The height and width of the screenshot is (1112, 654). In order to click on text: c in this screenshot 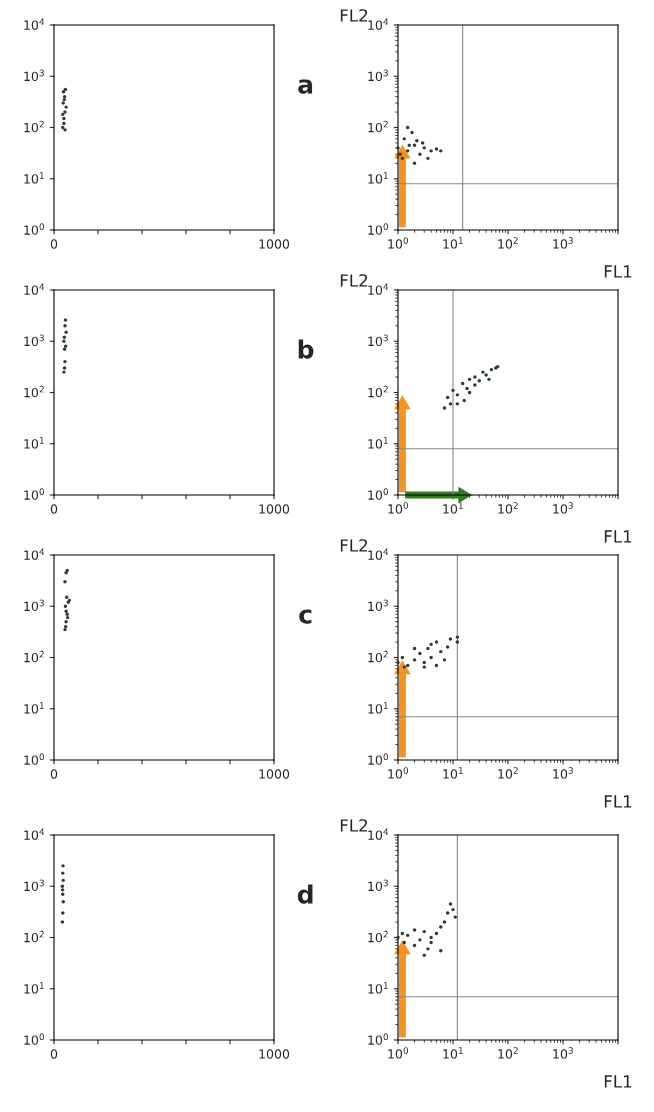, I will do `click(305, 616)`.